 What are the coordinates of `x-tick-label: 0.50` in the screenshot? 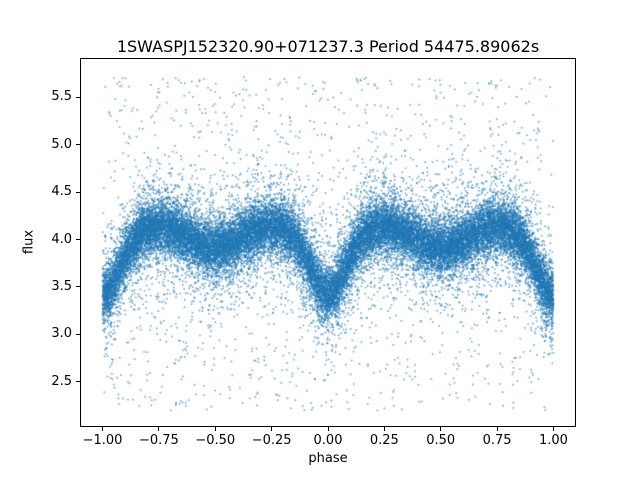 It's located at (441, 441).